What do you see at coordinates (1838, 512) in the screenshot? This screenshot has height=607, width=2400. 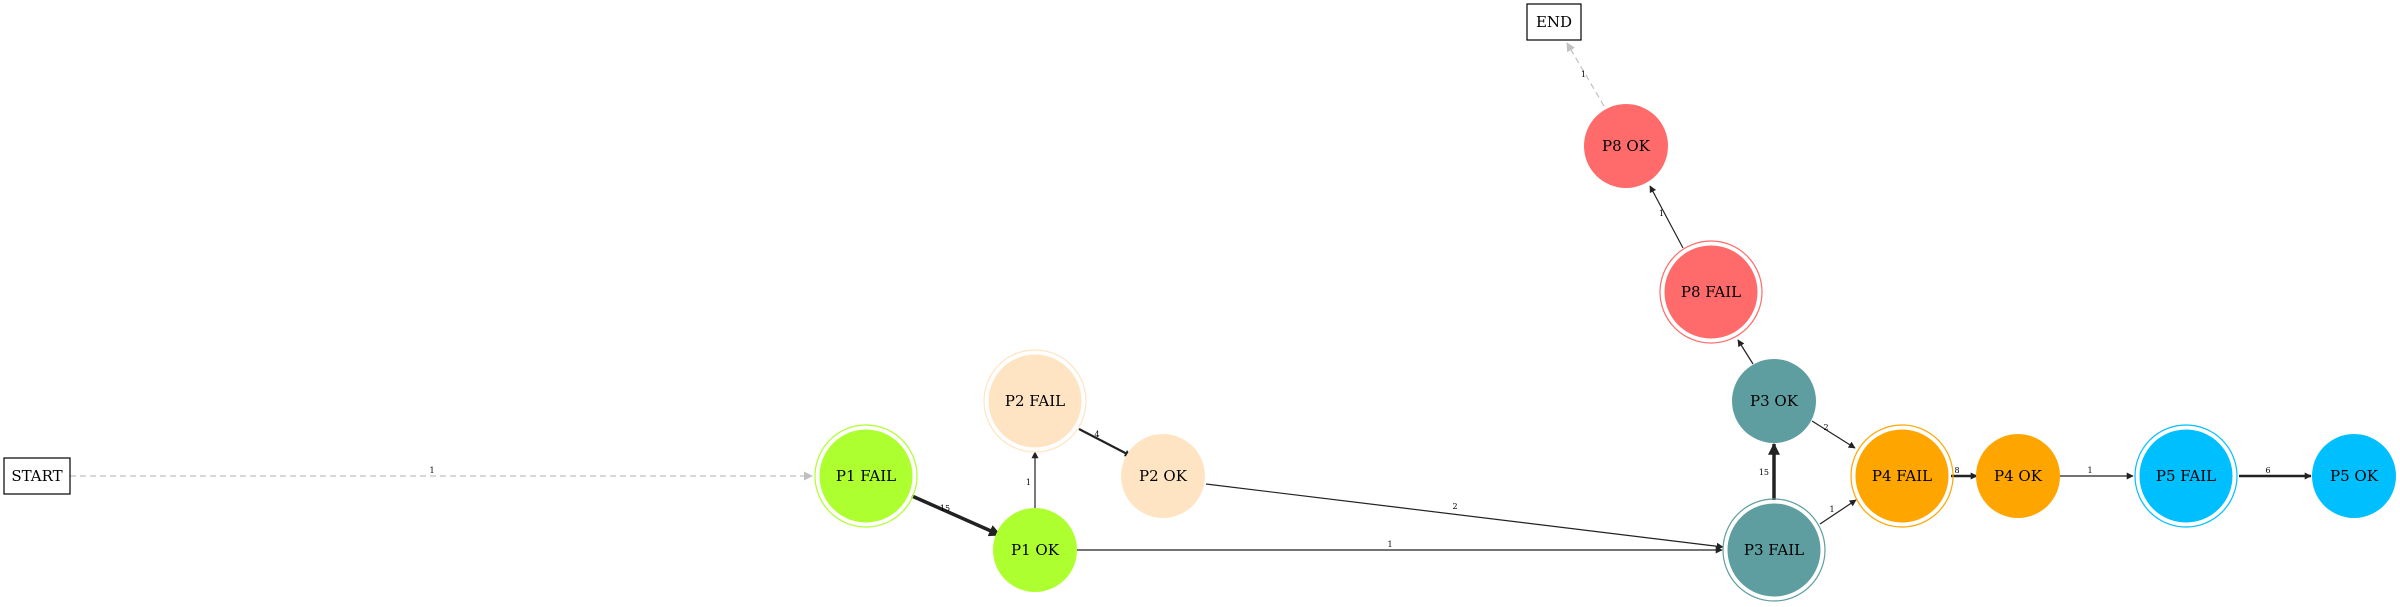 I see `edge-p3fail-p4fail: 1` at bounding box center [1838, 512].